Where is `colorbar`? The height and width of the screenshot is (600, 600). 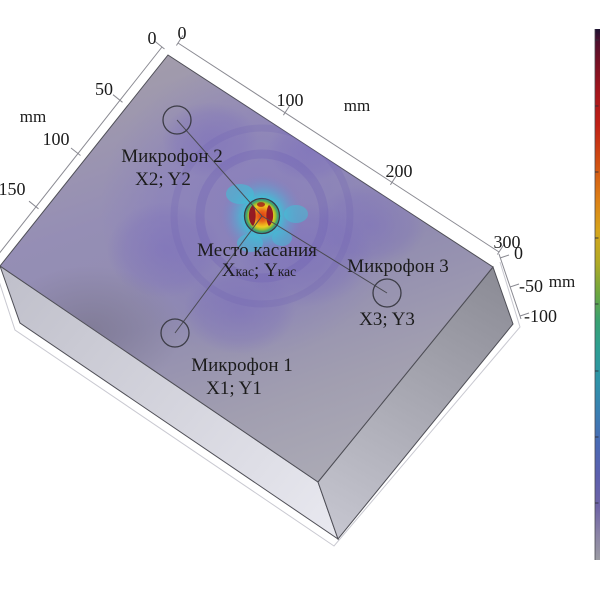
colorbar is located at coordinates (597, 294).